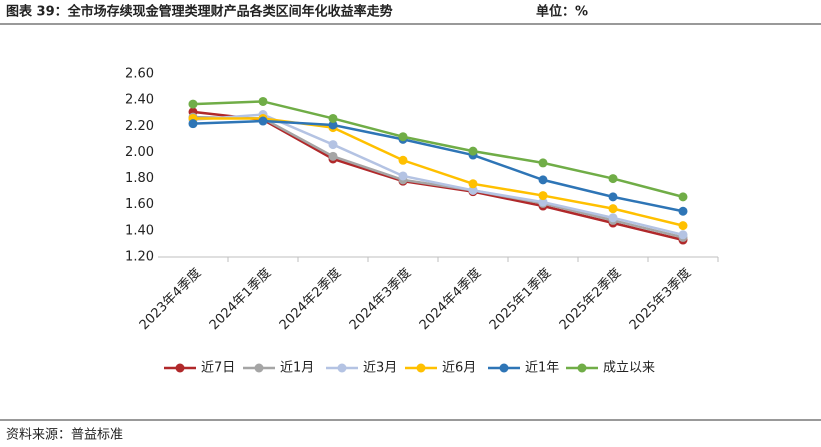 Image resolution: width=821 pixels, height=447 pixels. Describe the element at coordinates (660, 299) in the screenshot. I see `x-tick-label: 2025年3季度` at that location.